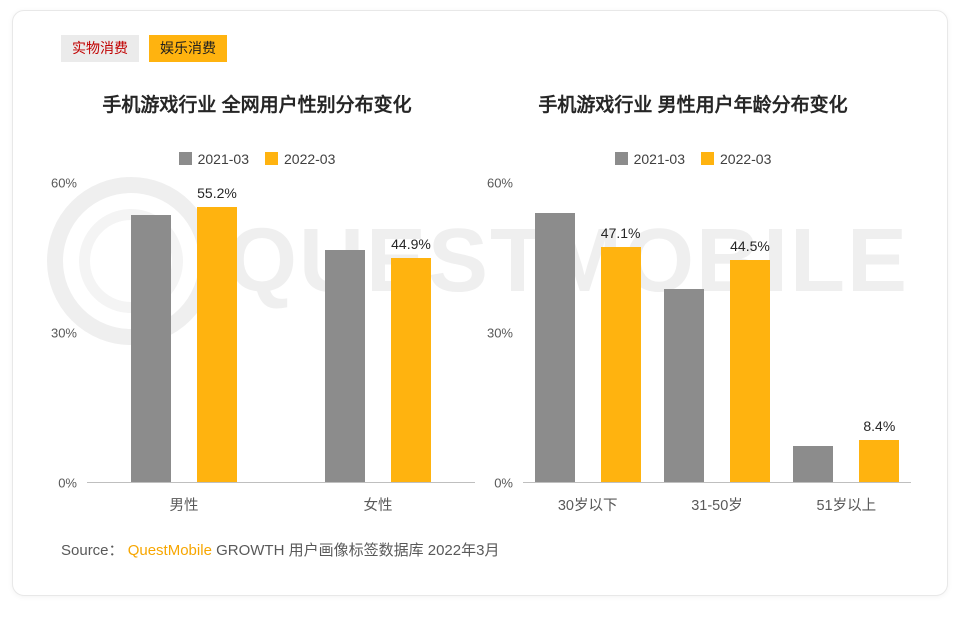 The image size is (960, 618). I want to click on bar-value-label: 44.5%, so click(750, 246).